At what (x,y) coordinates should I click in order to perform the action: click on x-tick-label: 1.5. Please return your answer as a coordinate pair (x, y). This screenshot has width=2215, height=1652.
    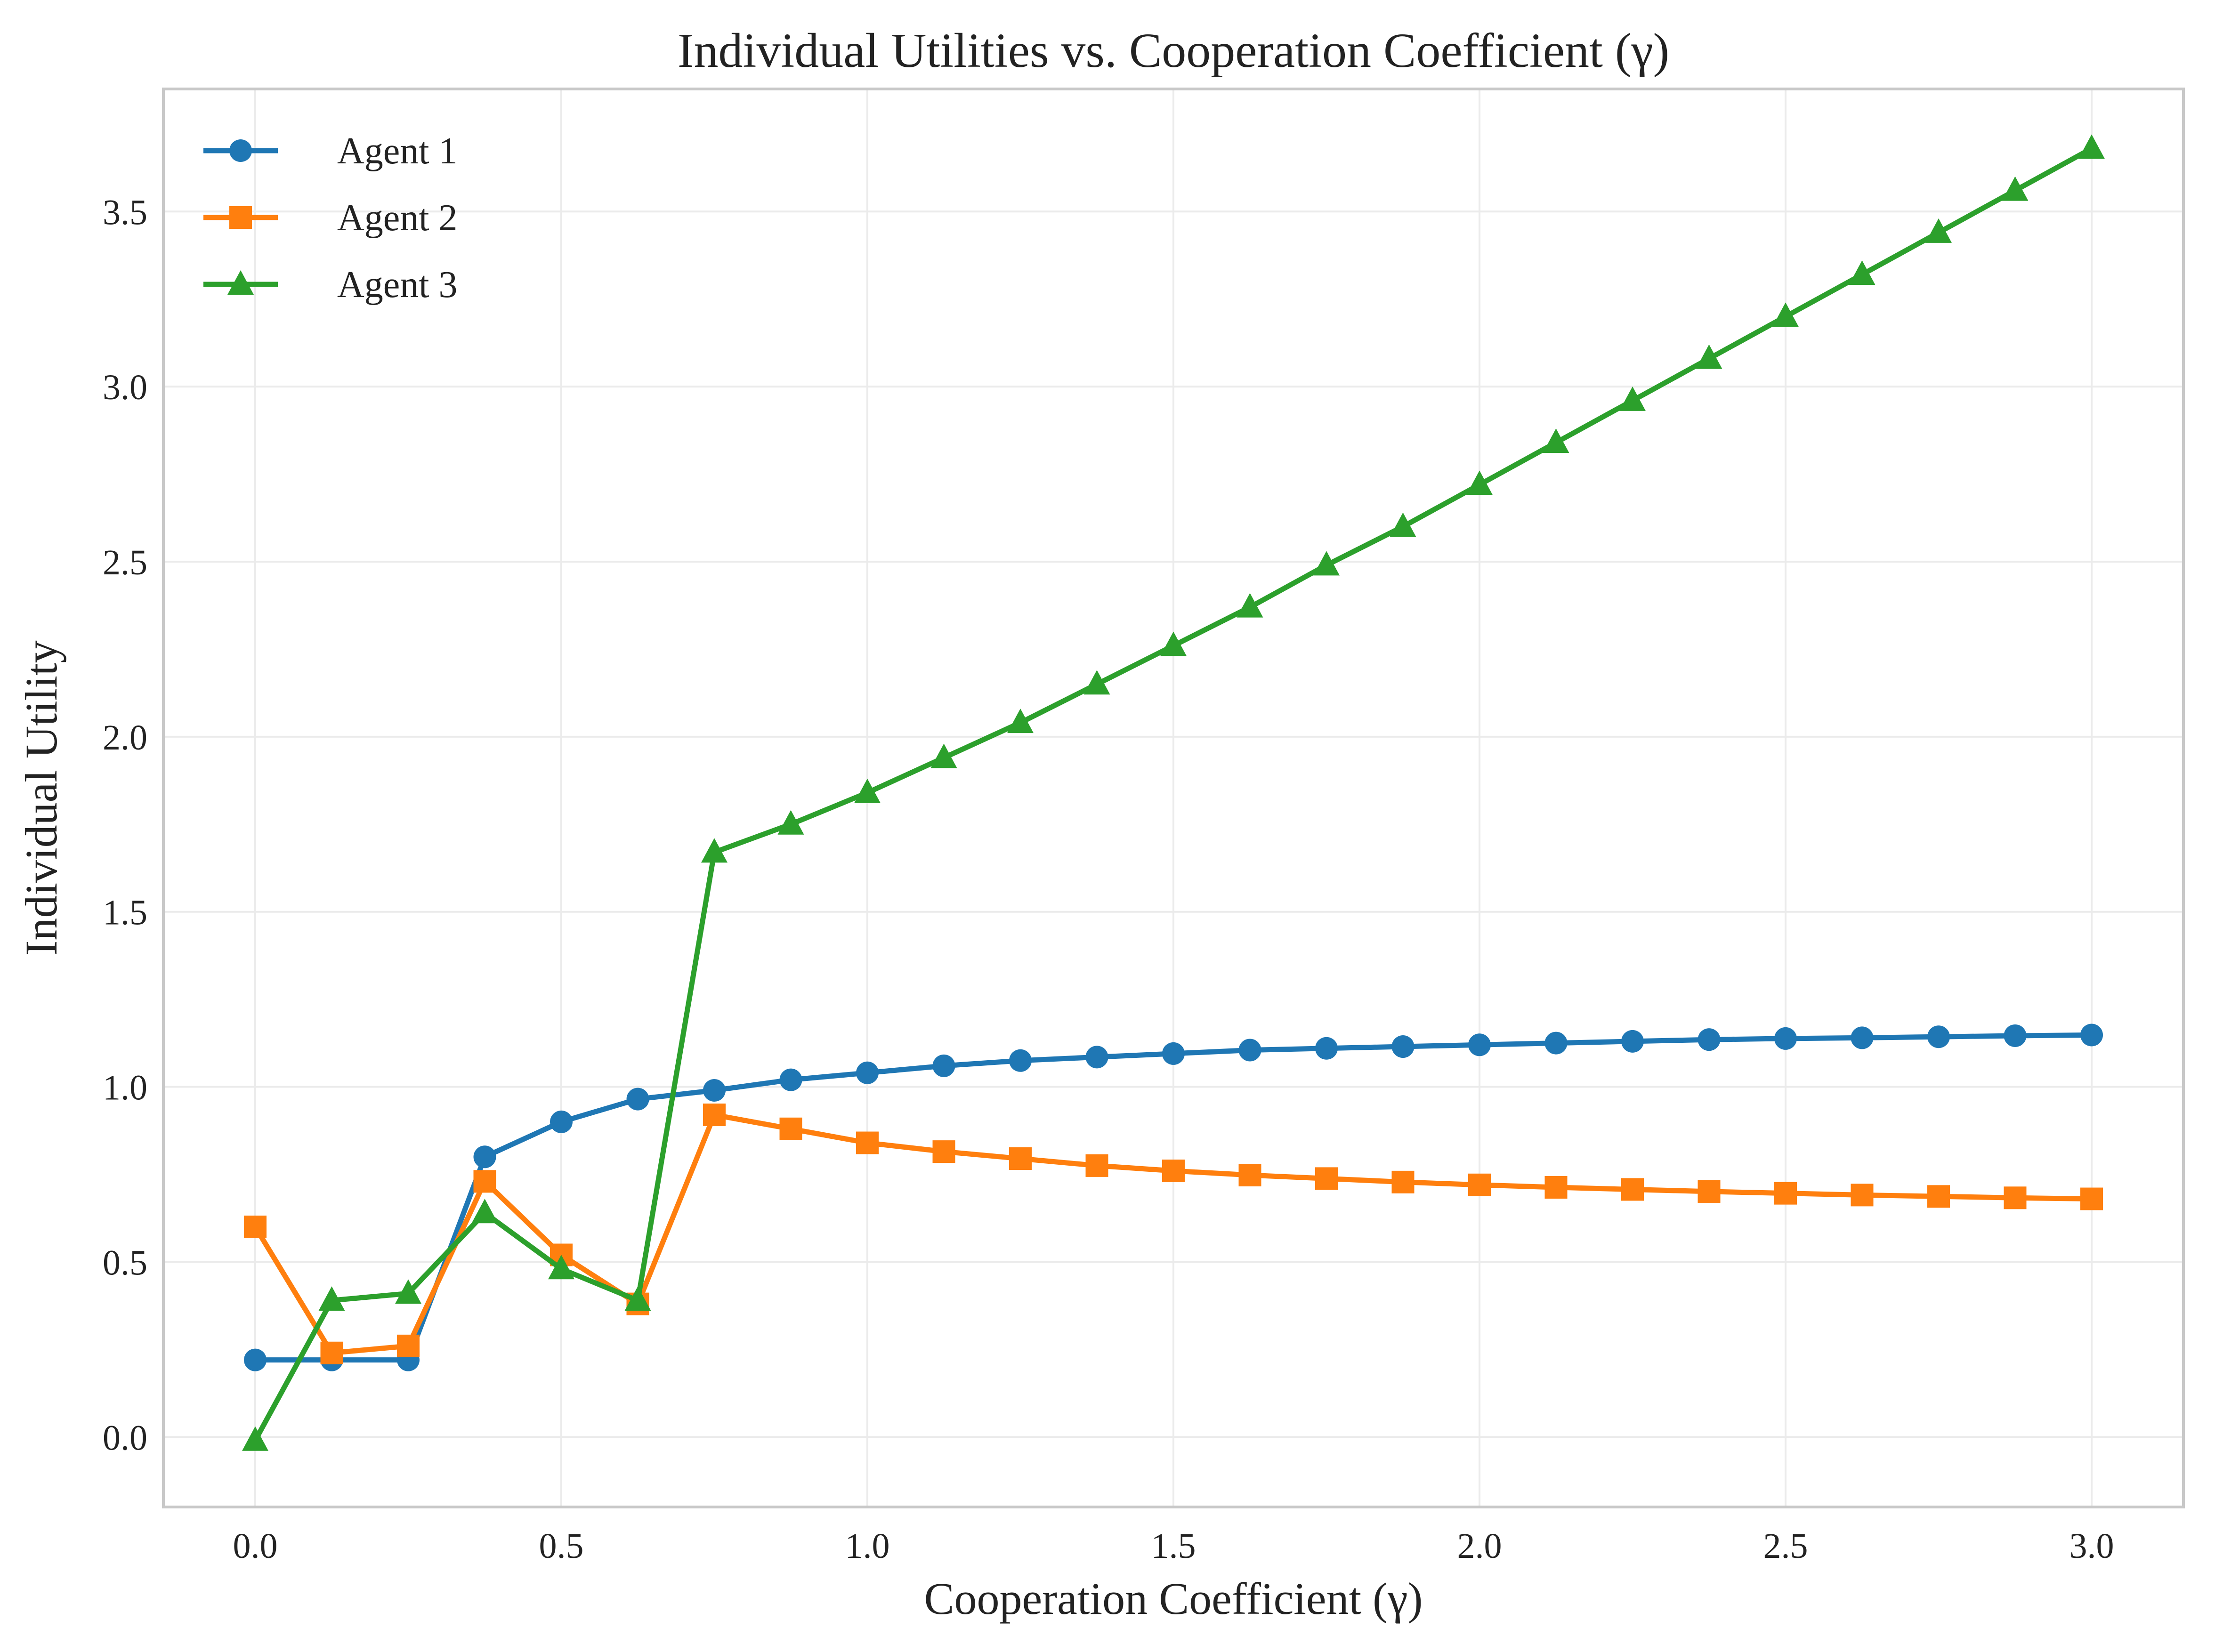
    Looking at the image, I should click on (1173, 1546).